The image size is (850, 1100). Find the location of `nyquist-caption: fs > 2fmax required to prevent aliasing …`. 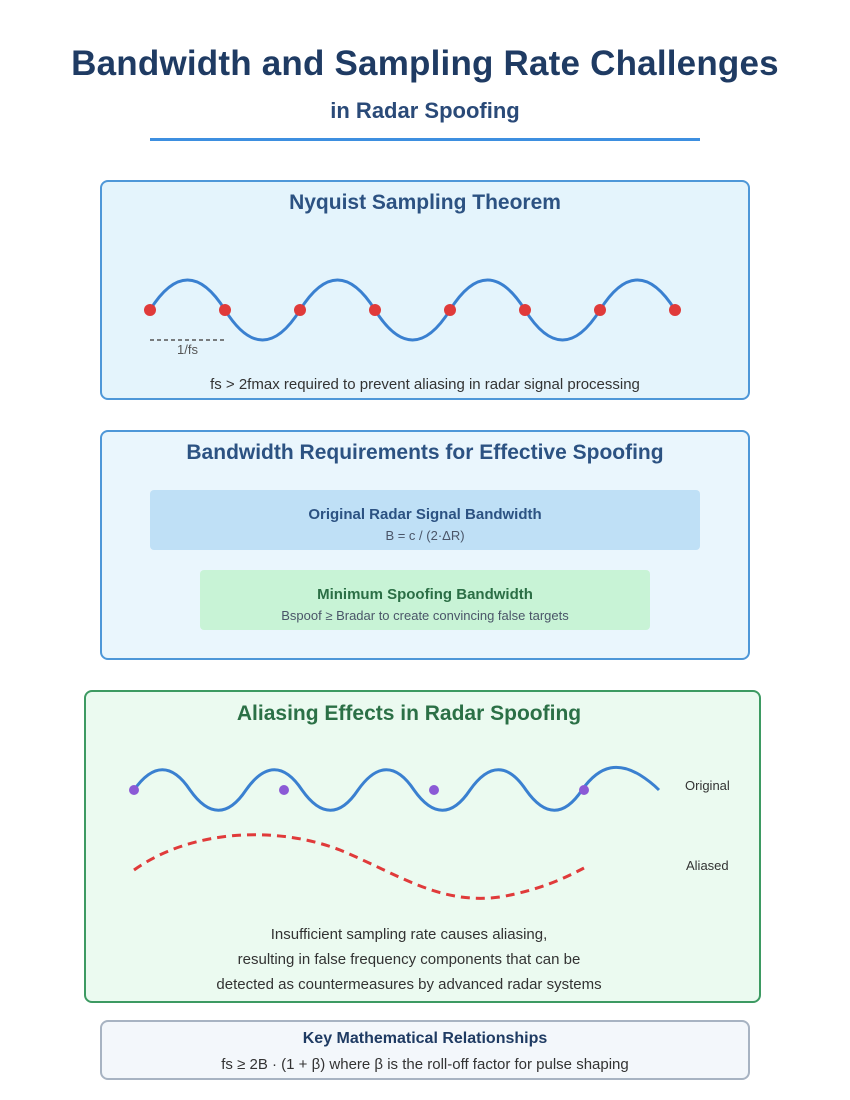

nyquist-caption: fs > 2fmax required to prevent aliasing … is located at coordinates (425, 384).